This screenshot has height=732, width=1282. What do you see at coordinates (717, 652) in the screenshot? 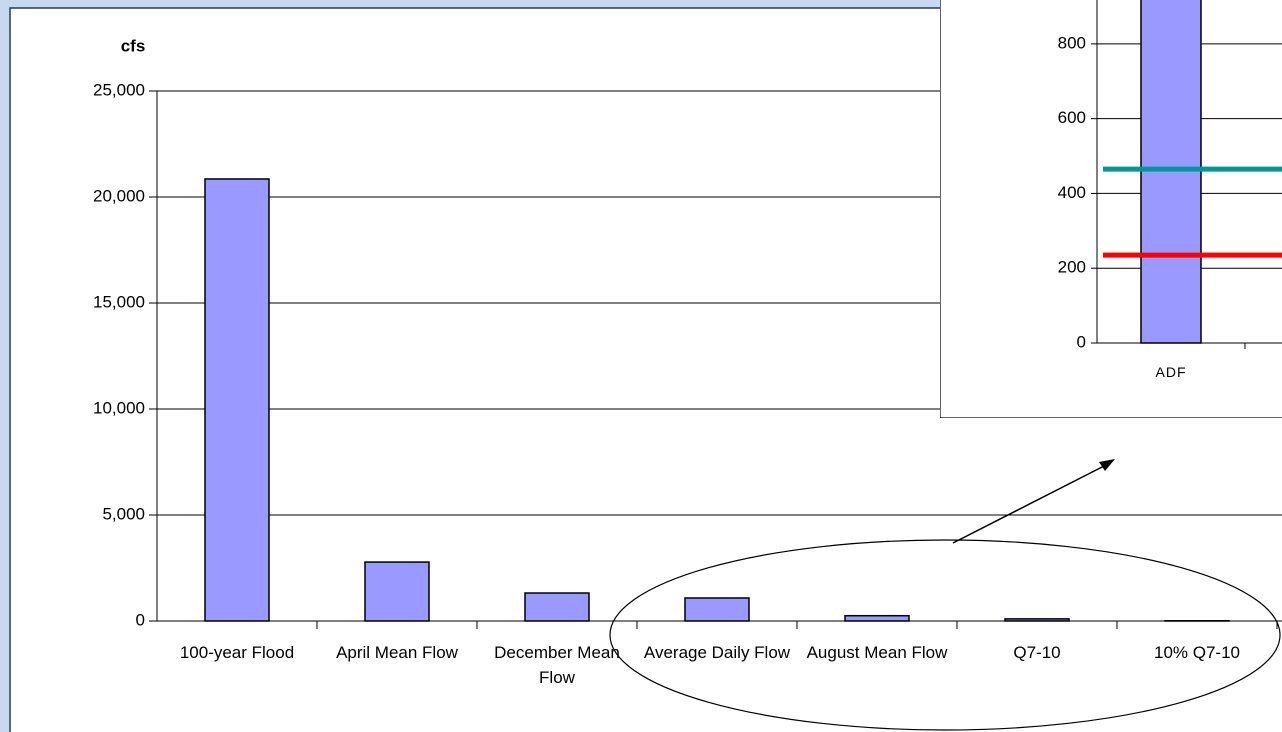
I see `x-tick-label: Average Daily Flow` at bounding box center [717, 652].